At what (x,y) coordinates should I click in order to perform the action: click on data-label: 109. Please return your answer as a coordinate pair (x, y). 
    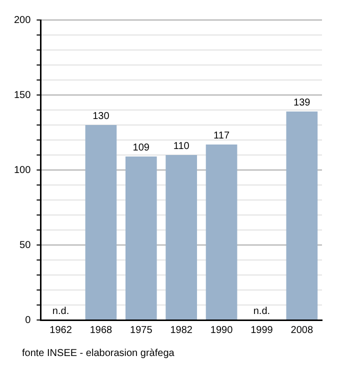
    Looking at the image, I should click on (141, 148).